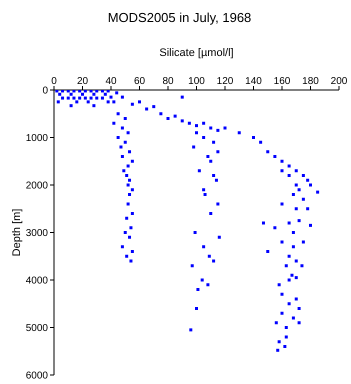  What do you see at coordinates (168, 81) in the screenshot?
I see `x-tick-label: 80` at bounding box center [168, 81].